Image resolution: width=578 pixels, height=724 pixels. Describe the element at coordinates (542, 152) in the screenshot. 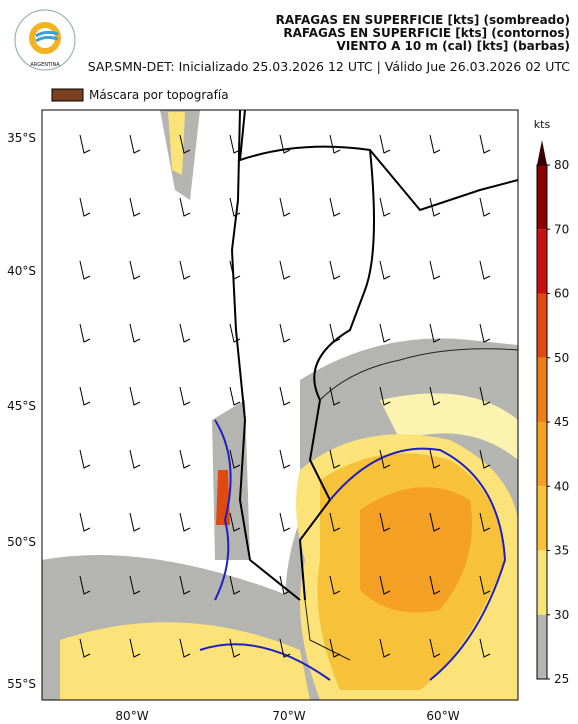

I see `colorbar-extend` at that location.